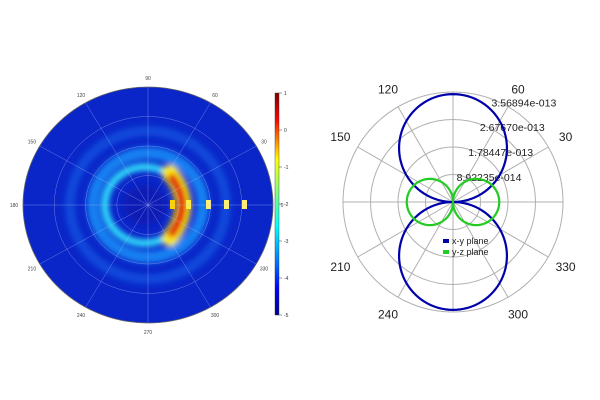 The width and height of the screenshot is (600, 400). I want to click on polar-angle-label: 210, so click(340, 267).